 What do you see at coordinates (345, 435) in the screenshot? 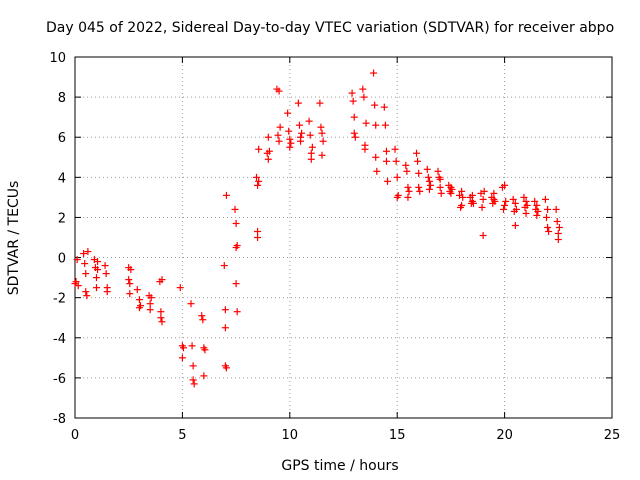
I see `x-tick-labels: 0 5 10 15 20 25` at bounding box center [345, 435].